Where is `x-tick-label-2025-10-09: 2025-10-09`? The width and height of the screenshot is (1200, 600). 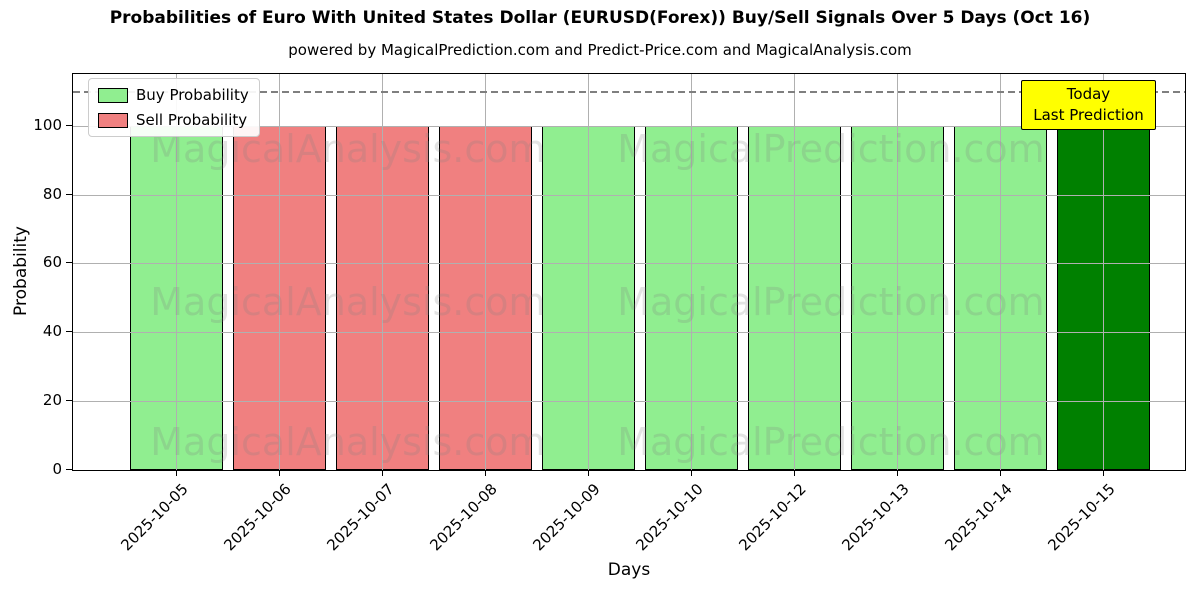
x-tick-label-2025-10-09: 2025-10-09 is located at coordinates (566, 517).